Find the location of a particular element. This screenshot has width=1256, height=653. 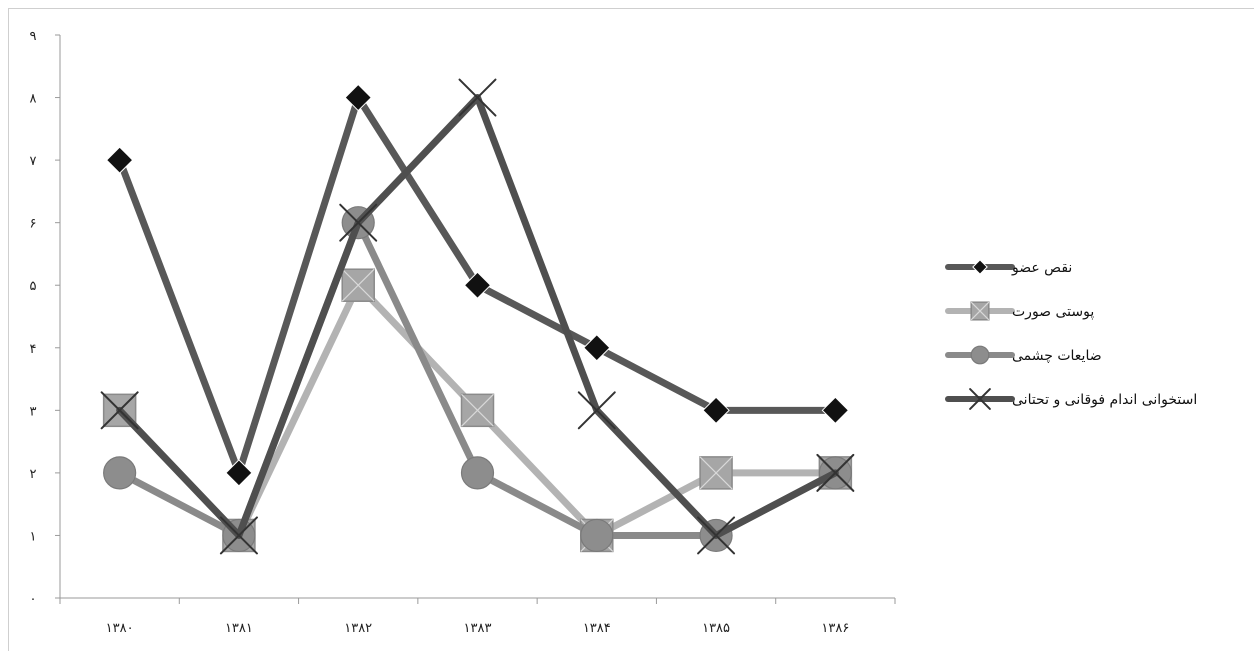

legend-label: پوستی صورت is located at coordinates (1053, 312).